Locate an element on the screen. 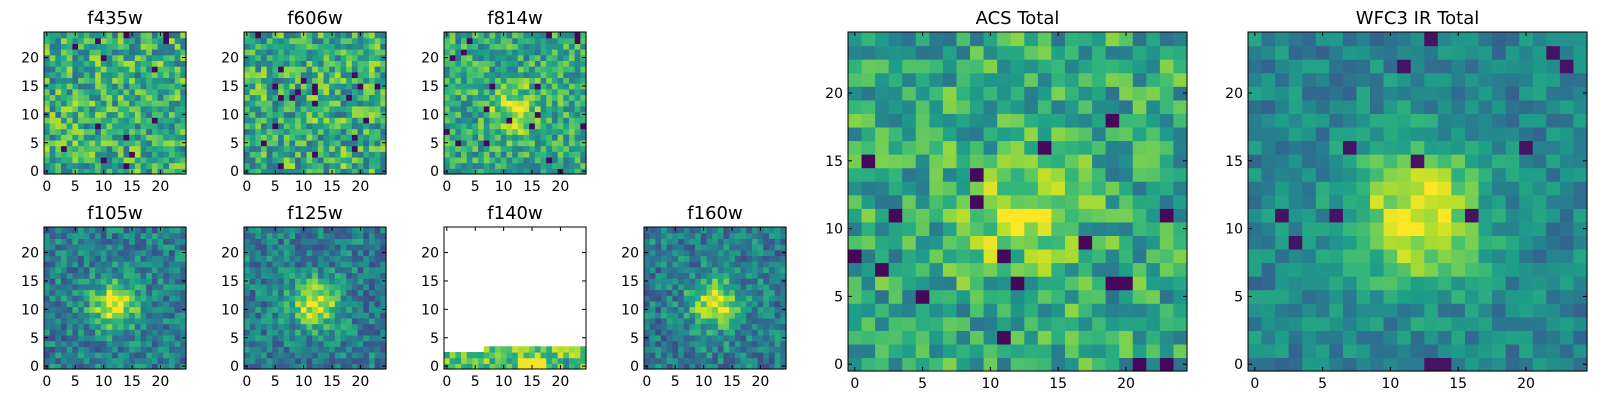 The height and width of the screenshot is (400, 1600). x-tick-label: 5 is located at coordinates (475, 382).